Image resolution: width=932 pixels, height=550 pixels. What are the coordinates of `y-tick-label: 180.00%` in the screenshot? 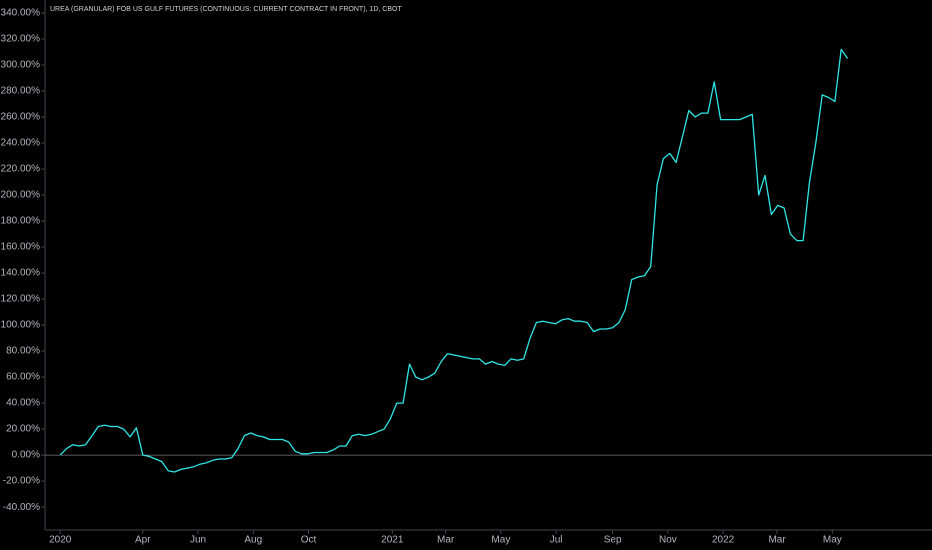 It's located at (21, 221).